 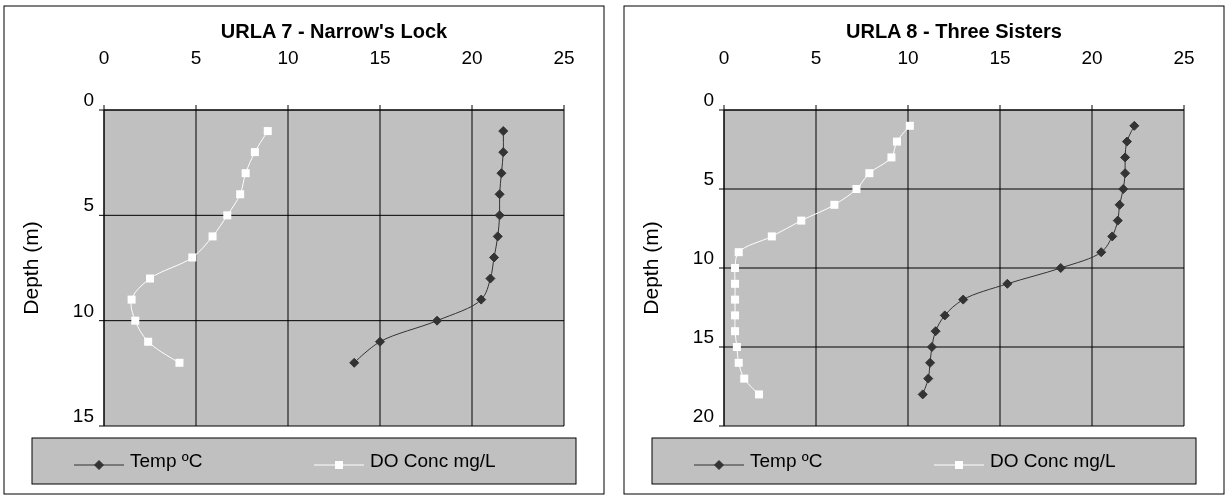 What do you see at coordinates (954, 31) in the screenshot?
I see `chart-title: URLA 8 - Three Sisters` at bounding box center [954, 31].